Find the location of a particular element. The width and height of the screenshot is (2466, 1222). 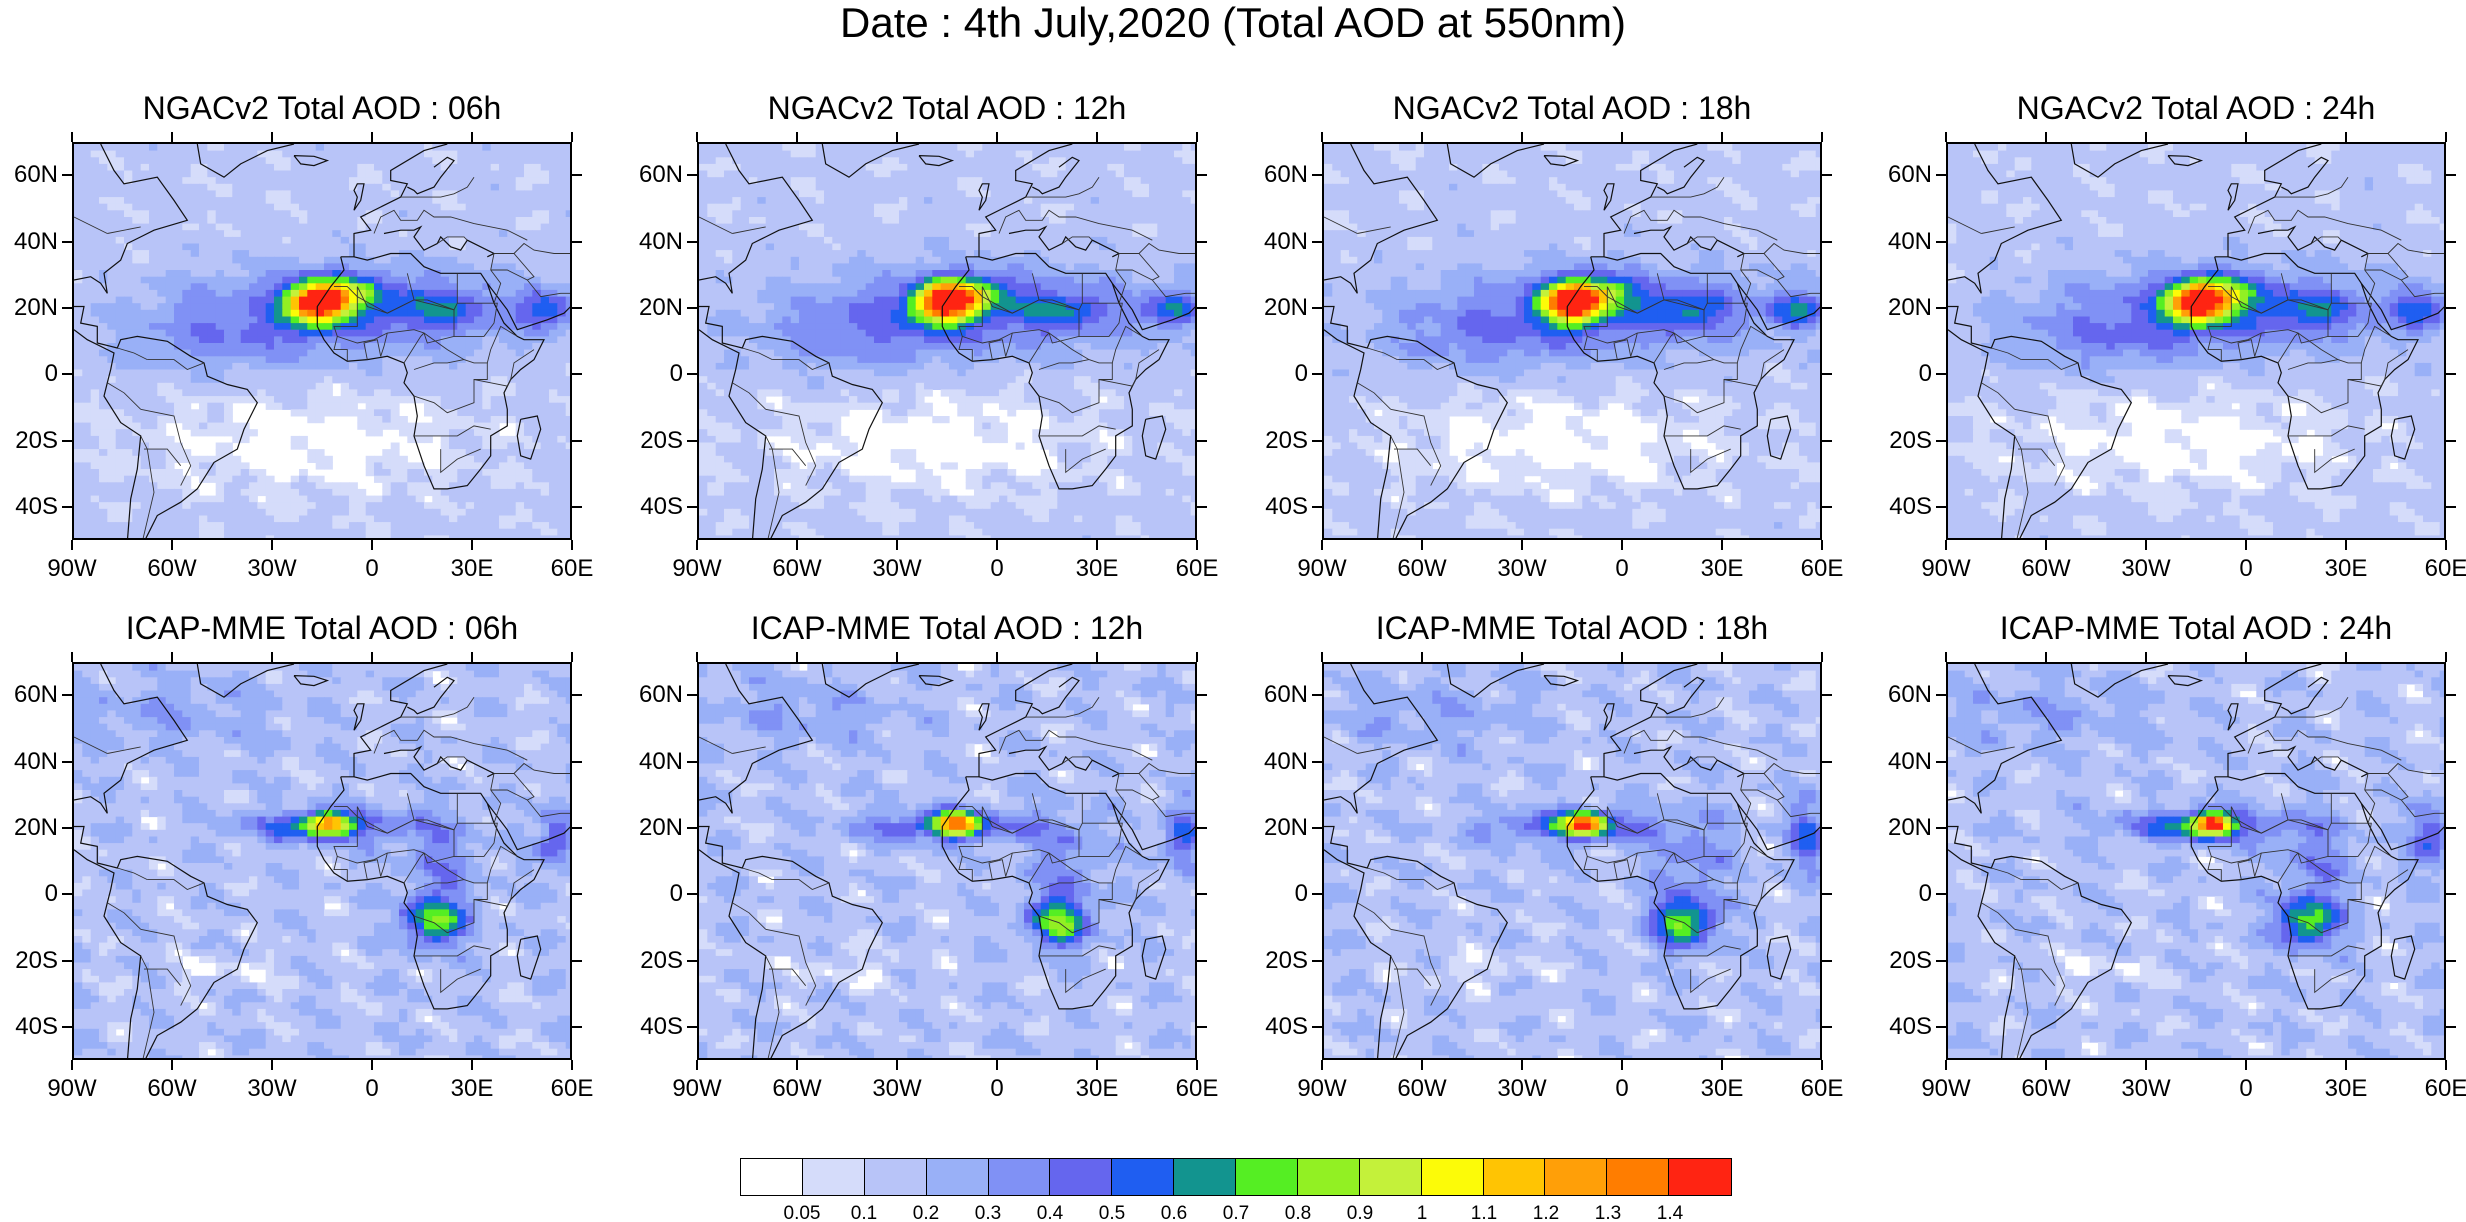

lat-tick-label: 60N is located at coordinates (653, 695).